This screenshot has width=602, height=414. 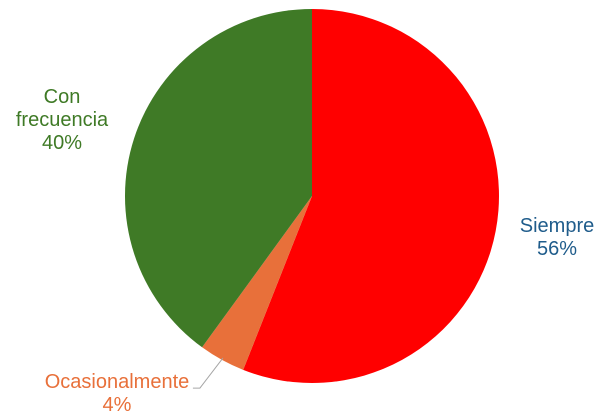 I want to click on slice-category-label: Siempre, so click(x=557, y=226).